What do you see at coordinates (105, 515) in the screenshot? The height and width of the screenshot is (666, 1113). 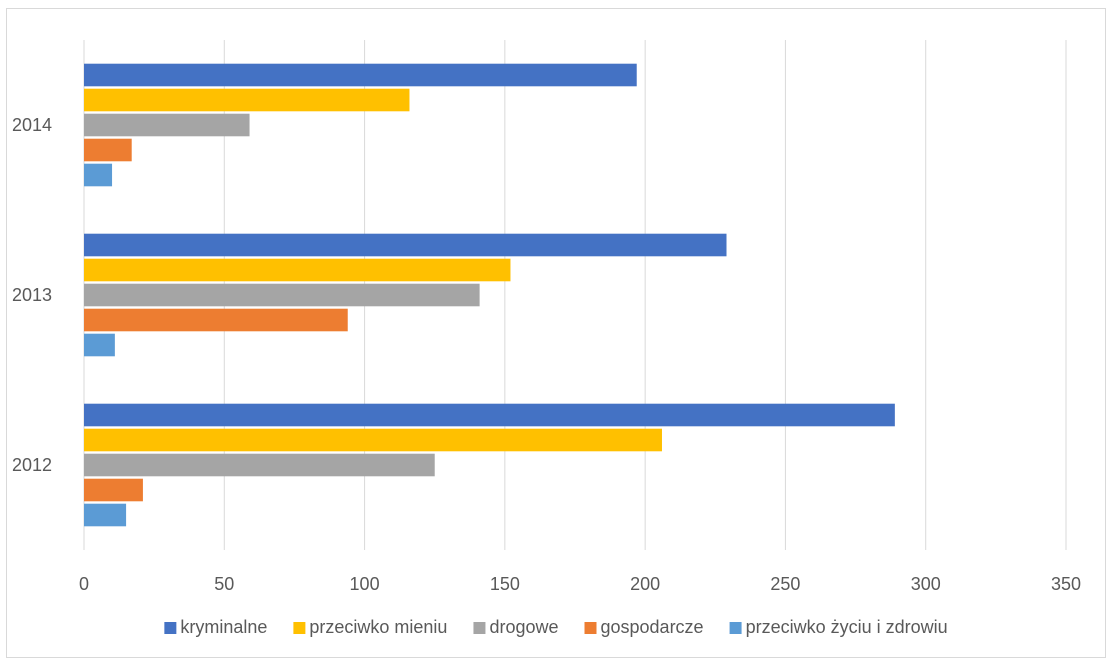 I see `bar-2012-przeciwko-życiu-i-zdrowiu` at bounding box center [105, 515].